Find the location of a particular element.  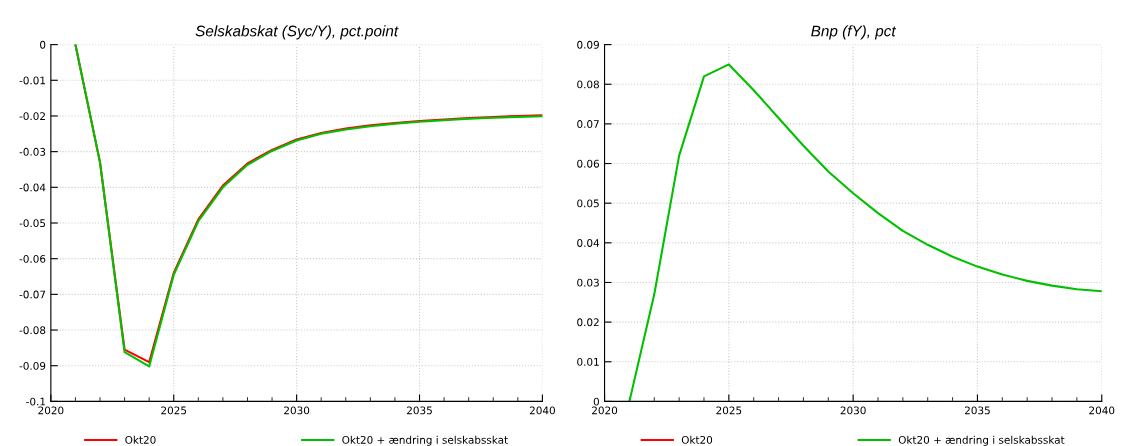

y-tick-label: -0.06 is located at coordinates (32, 258).